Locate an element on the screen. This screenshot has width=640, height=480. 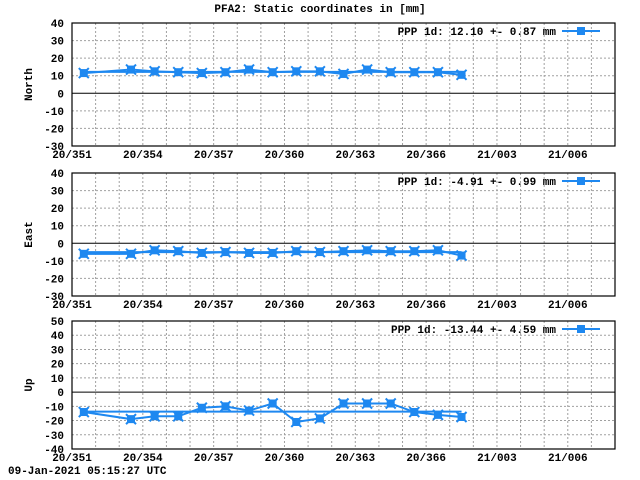
legend-text: PPP 1d: 12.10 +- 0.87 mm is located at coordinates (477, 33).